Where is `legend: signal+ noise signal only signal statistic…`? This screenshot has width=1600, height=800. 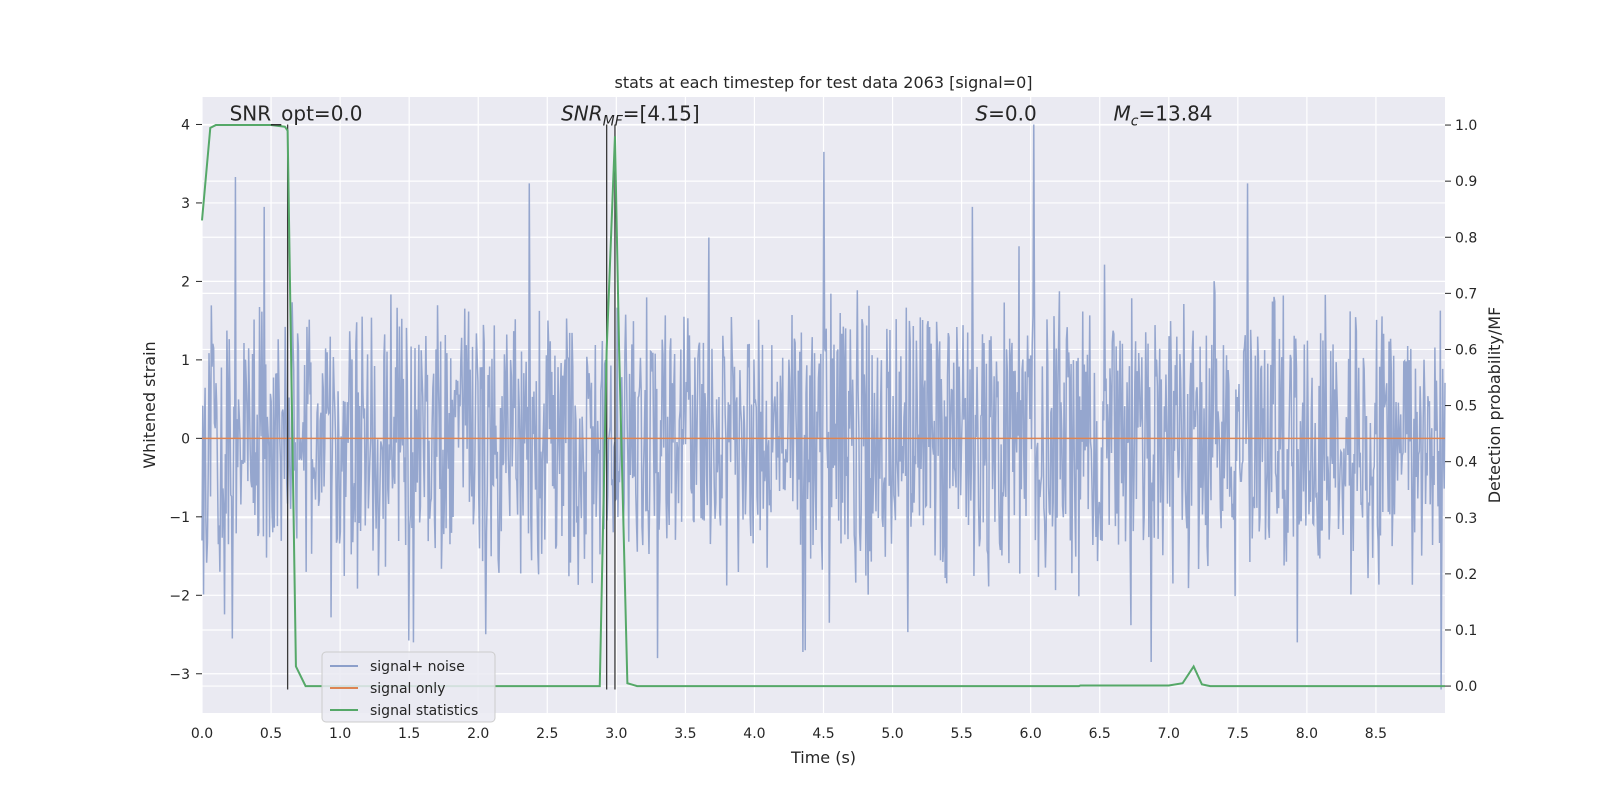 legend: signal+ noise signal only signal statistic… is located at coordinates (408, 687).